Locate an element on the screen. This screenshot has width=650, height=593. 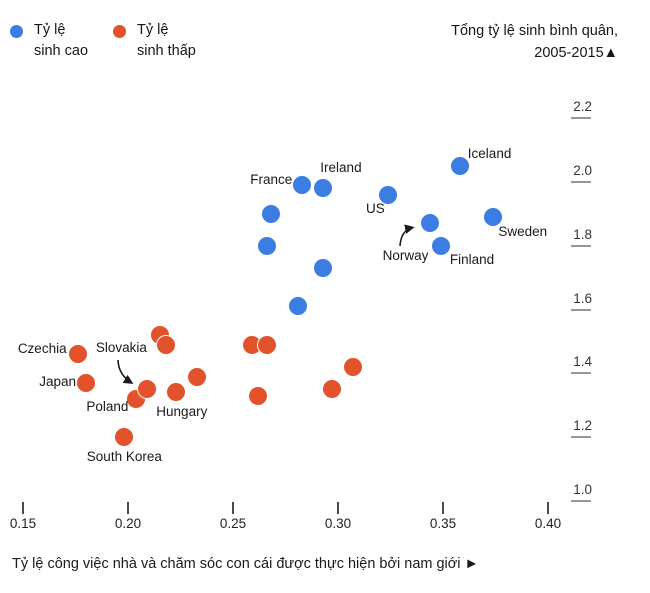
legend-label-line2: sinh thấp is located at coordinates (166, 51).